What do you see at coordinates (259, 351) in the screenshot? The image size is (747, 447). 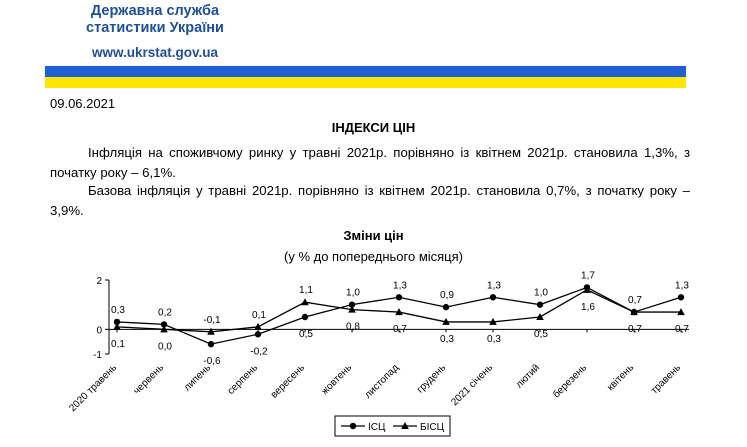 I see `cpi-data-label: -0,2` at bounding box center [259, 351].